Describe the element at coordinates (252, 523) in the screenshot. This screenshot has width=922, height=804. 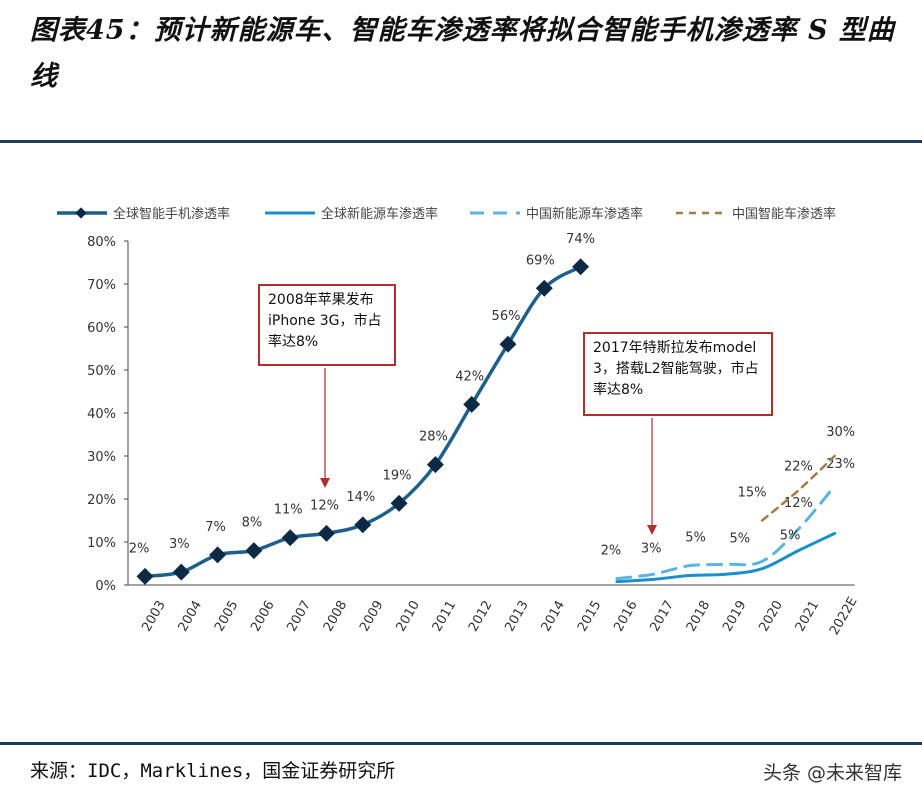
I see `data-label: 8%` at that location.